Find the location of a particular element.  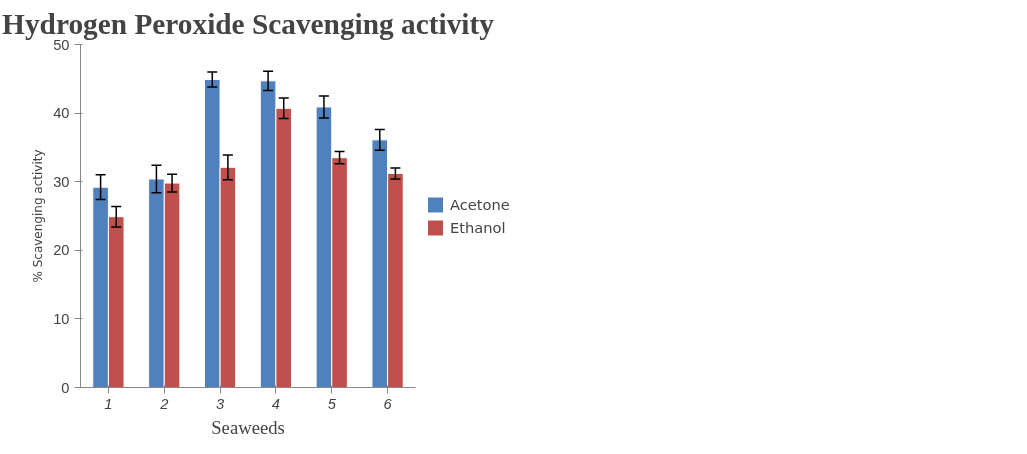

x-tick-label: 1 is located at coordinates (108, 403).